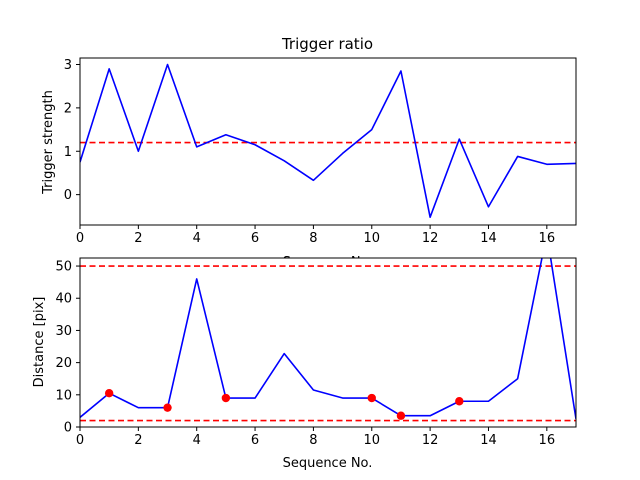 The width and height of the screenshot is (640, 480). I want to click on y-tick-label: 10, so click(63, 395).